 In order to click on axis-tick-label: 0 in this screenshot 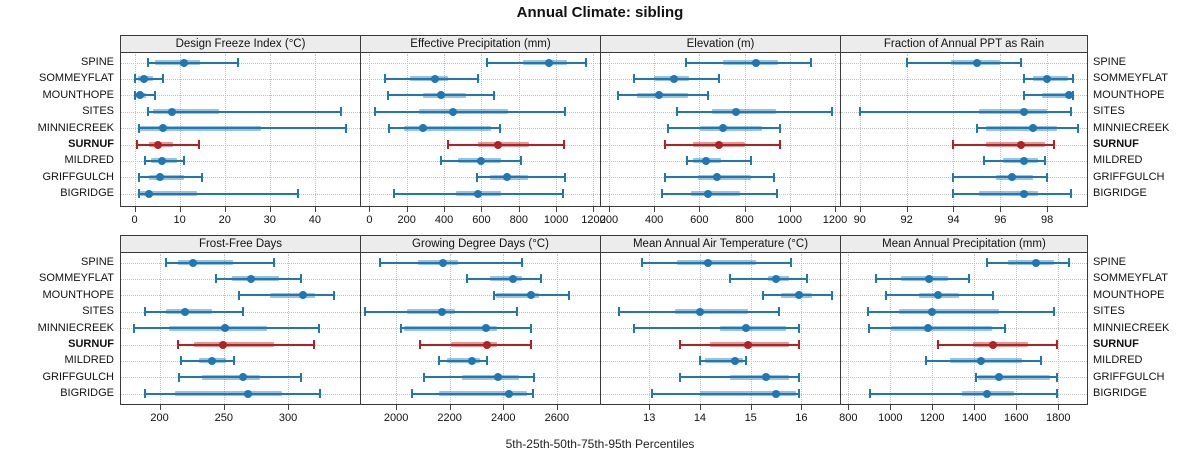, I will do `click(369, 220)`.